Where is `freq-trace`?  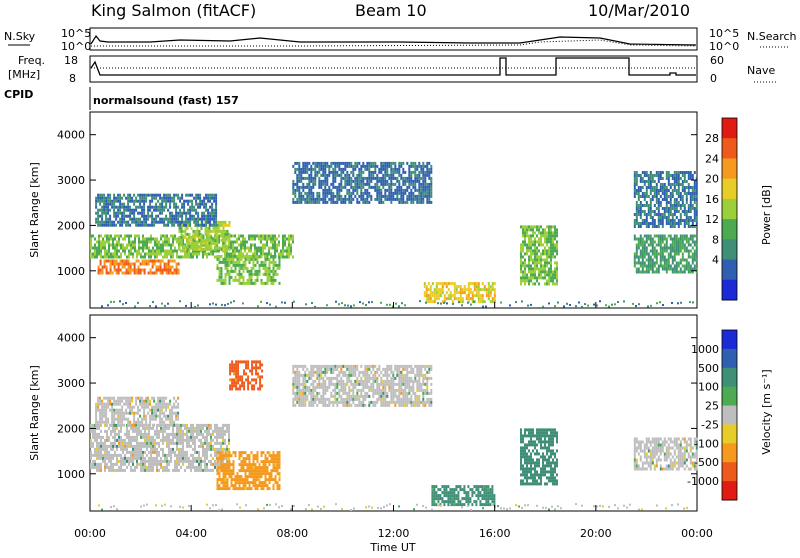 freq-trace is located at coordinates (393, 66).